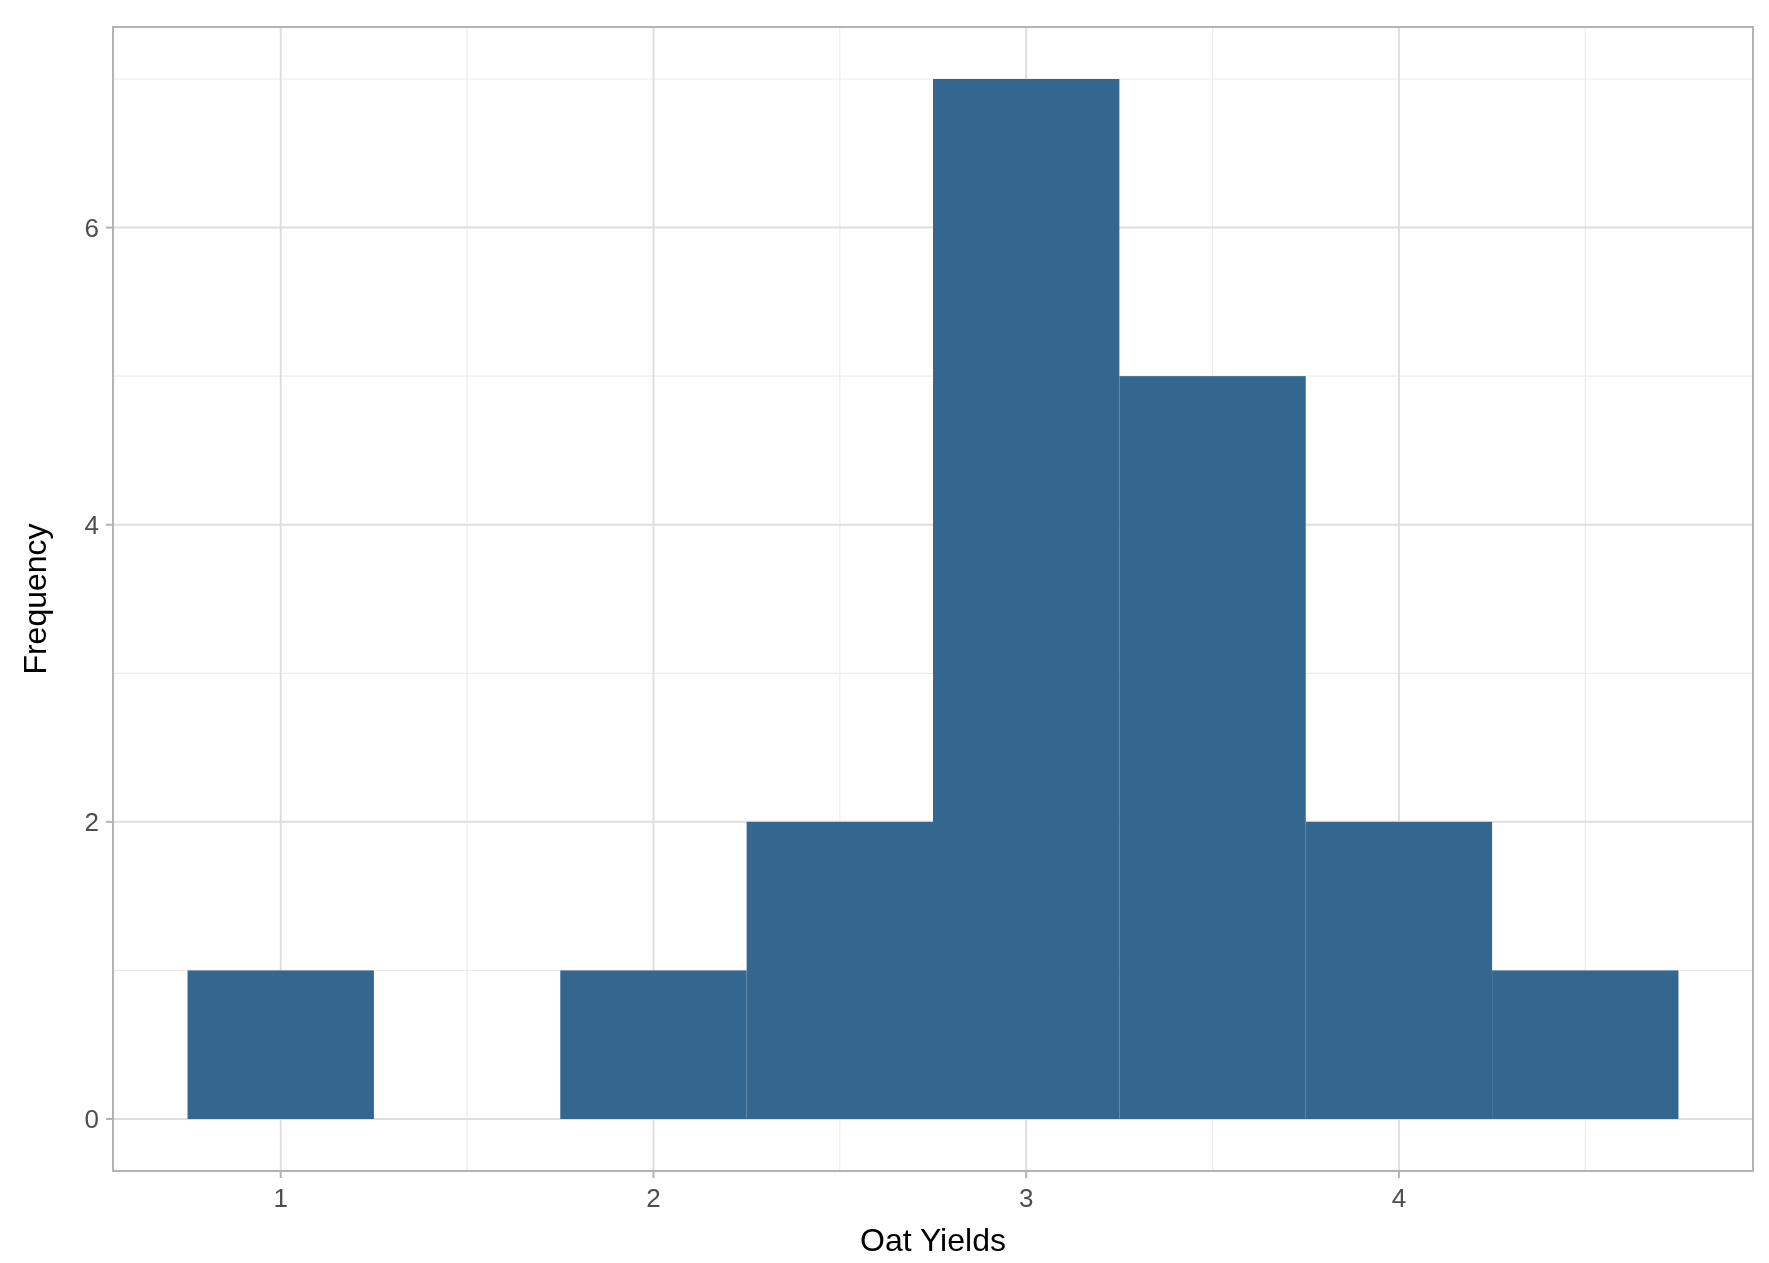  Describe the element at coordinates (91, 227) in the screenshot. I see `y-tick-label: 6` at that location.